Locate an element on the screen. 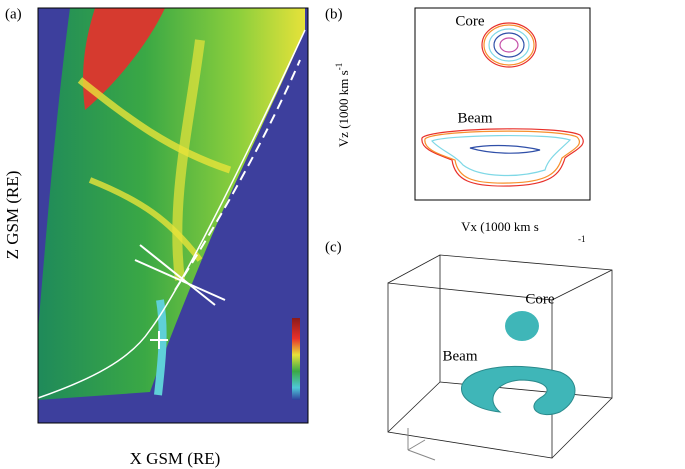  panel-label: (c) is located at coordinates (333, 247).